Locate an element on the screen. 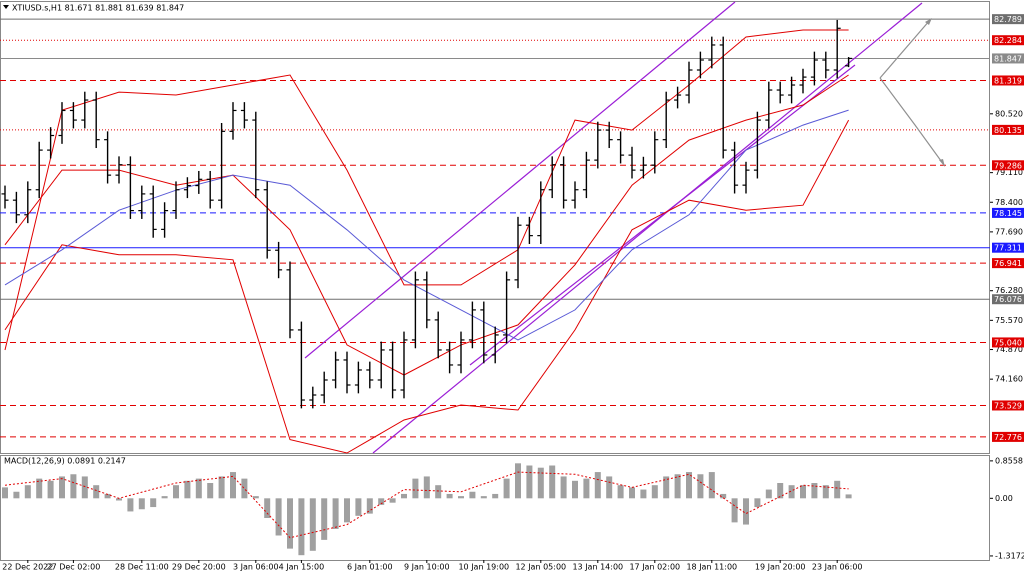  level-label: 76.941 is located at coordinates (1008, 263).